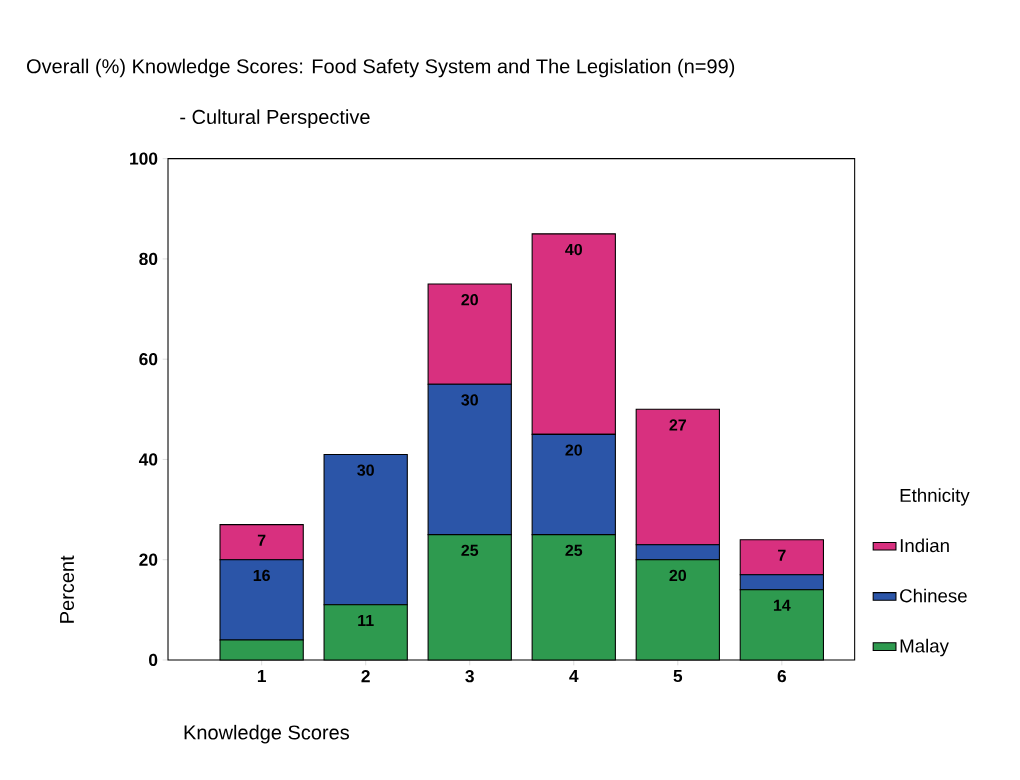  What do you see at coordinates (148, 259) in the screenshot?
I see `y-tick-label: 80` at bounding box center [148, 259].